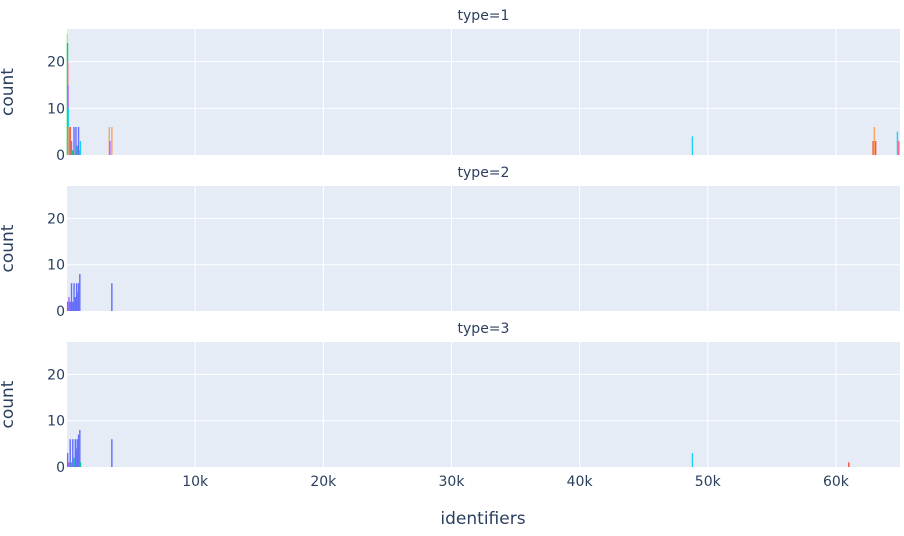 The height and width of the screenshot is (536, 904). I want to click on x-tick-label: 50k, so click(708, 482).